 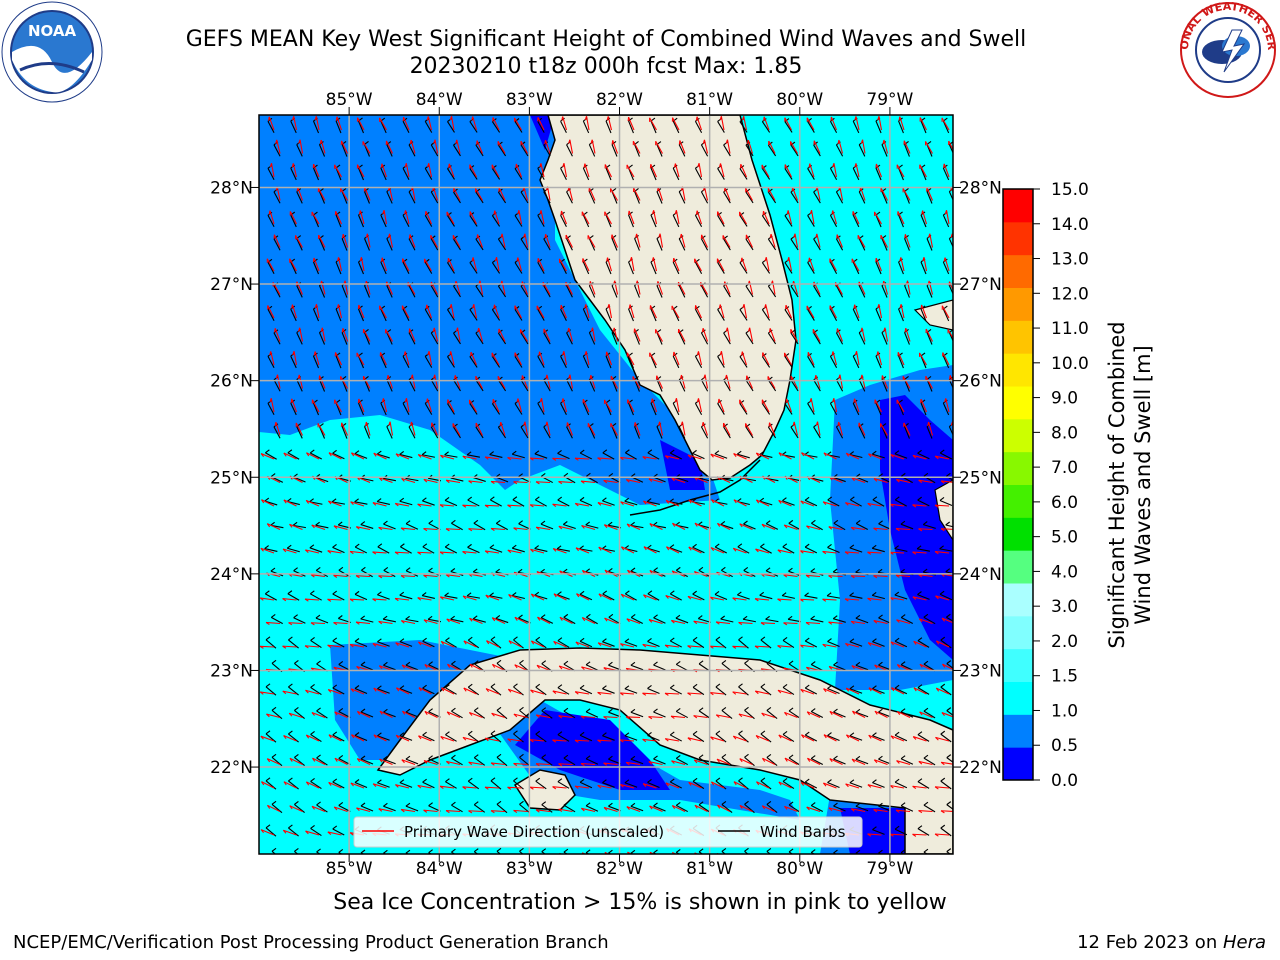 What do you see at coordinates (231, 382) in the screenshot?
I see `lat-tick-label: 26°N` at bounding box center [231, 382].